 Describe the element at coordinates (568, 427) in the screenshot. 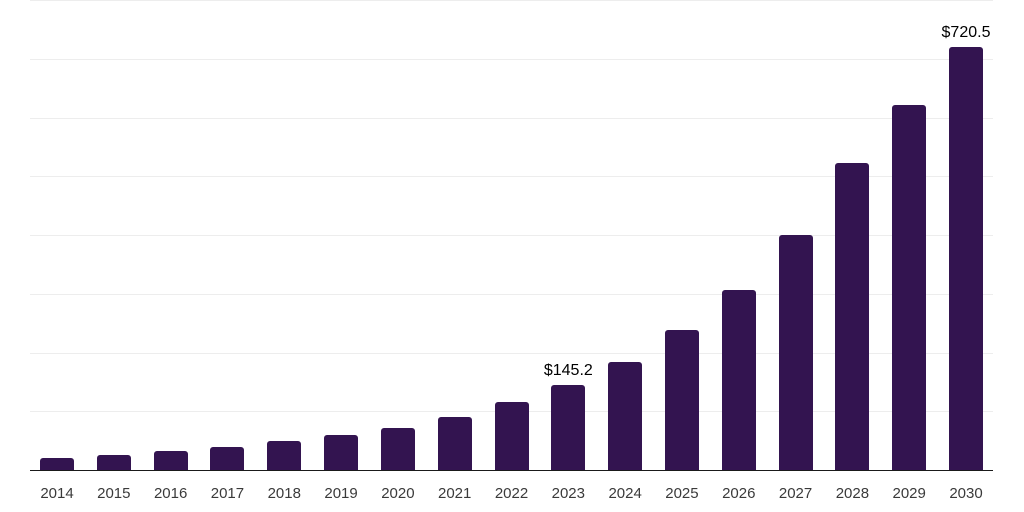

I see `bar-2023` at that location.